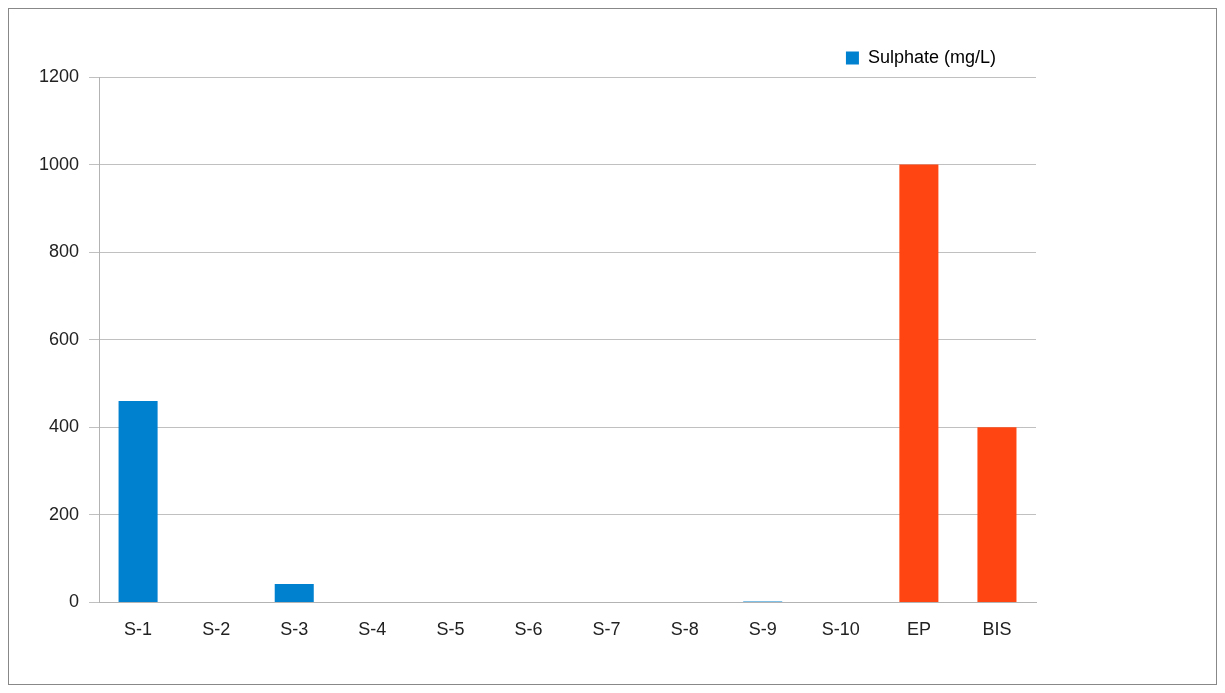 The height and width of the screenshot is (693, 1225). What do you see at coordinates (450, 629) in the screenshot?
I see `x-tick-label: S-5` at bounding box center [450, 629].